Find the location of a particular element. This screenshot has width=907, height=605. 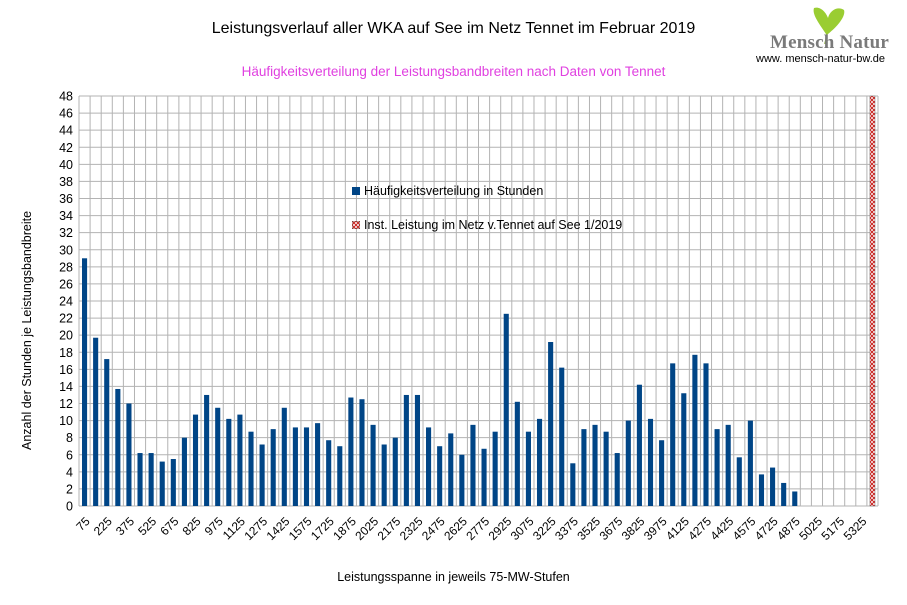

legend-item-frequency: Häufigkeitsverteilung in Stunden is located at coordinates (447, 191).